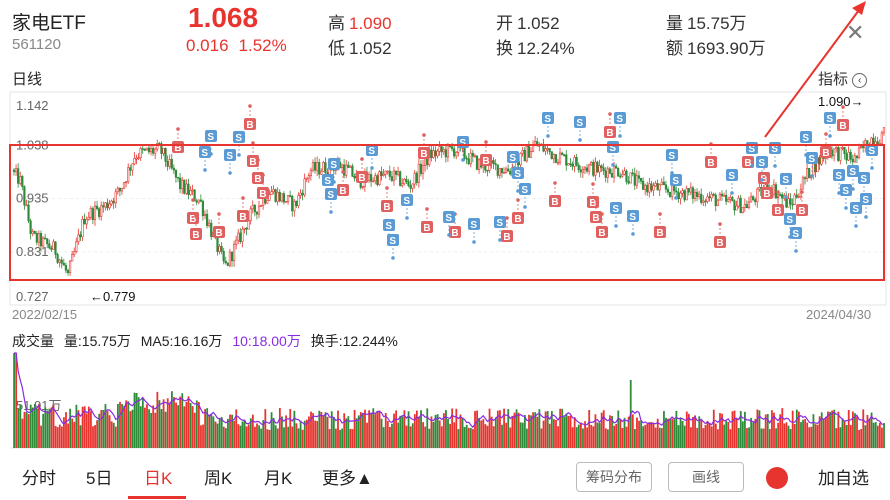 The width and height of the screenshot is (890, 500). I want to click on active-tab-indicator, so click(157, 497).